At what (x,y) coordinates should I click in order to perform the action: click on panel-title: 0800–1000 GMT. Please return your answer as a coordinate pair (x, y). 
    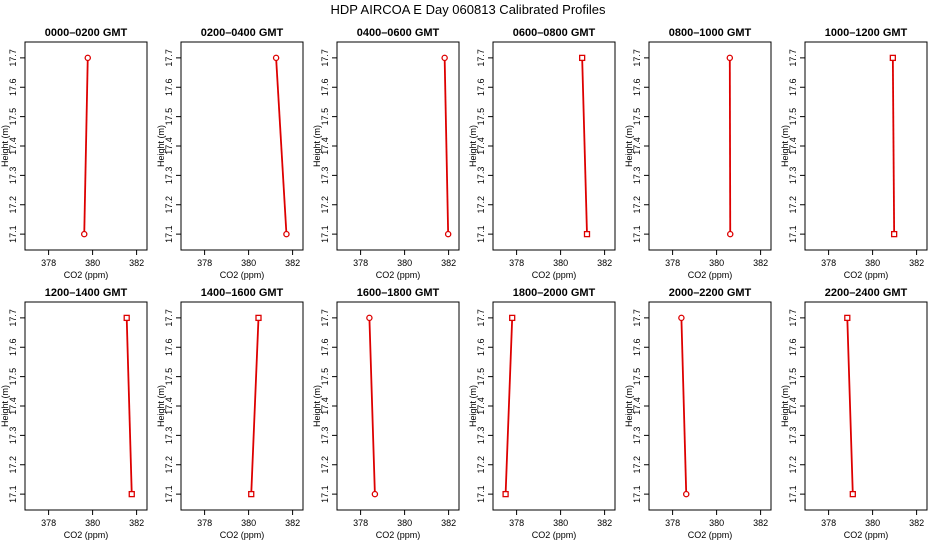
    Looking at the image, I should click on (710, 33).